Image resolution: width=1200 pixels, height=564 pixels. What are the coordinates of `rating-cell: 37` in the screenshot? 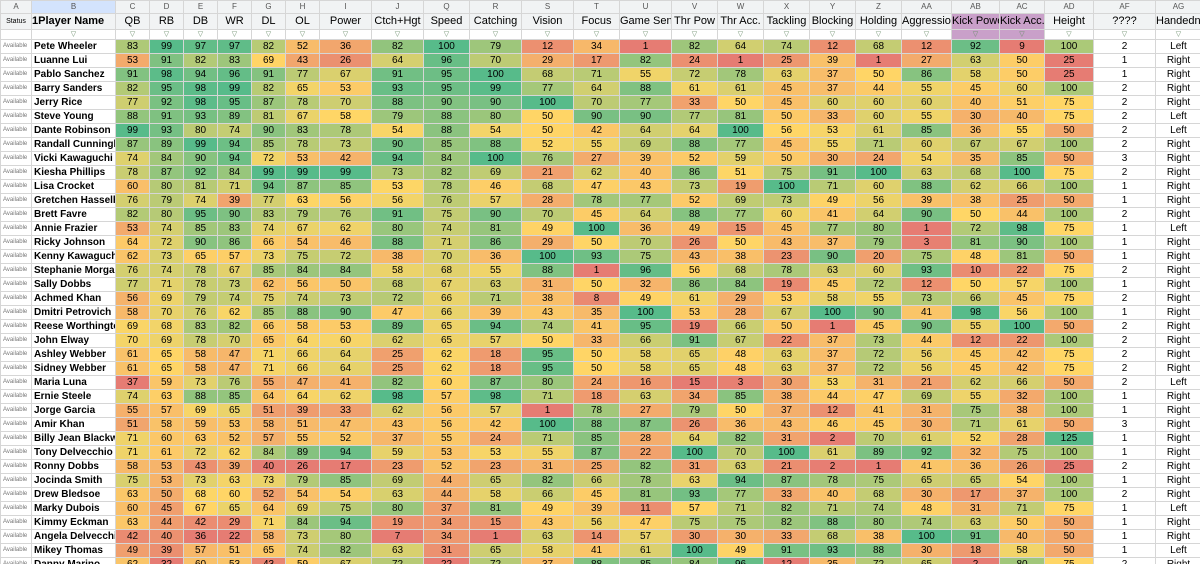 It's located at (832, 340).